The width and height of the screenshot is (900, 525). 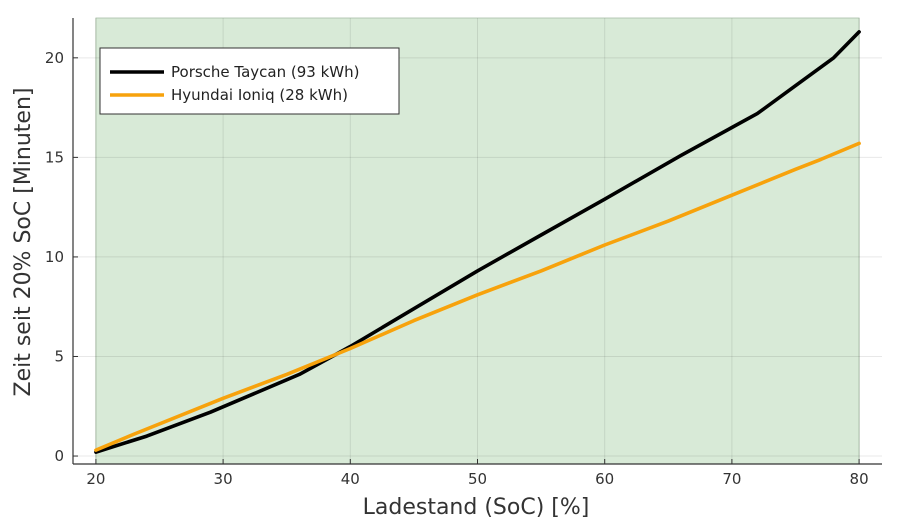 I want to click on x-tick-label: 30, so click(x=223, y=479).